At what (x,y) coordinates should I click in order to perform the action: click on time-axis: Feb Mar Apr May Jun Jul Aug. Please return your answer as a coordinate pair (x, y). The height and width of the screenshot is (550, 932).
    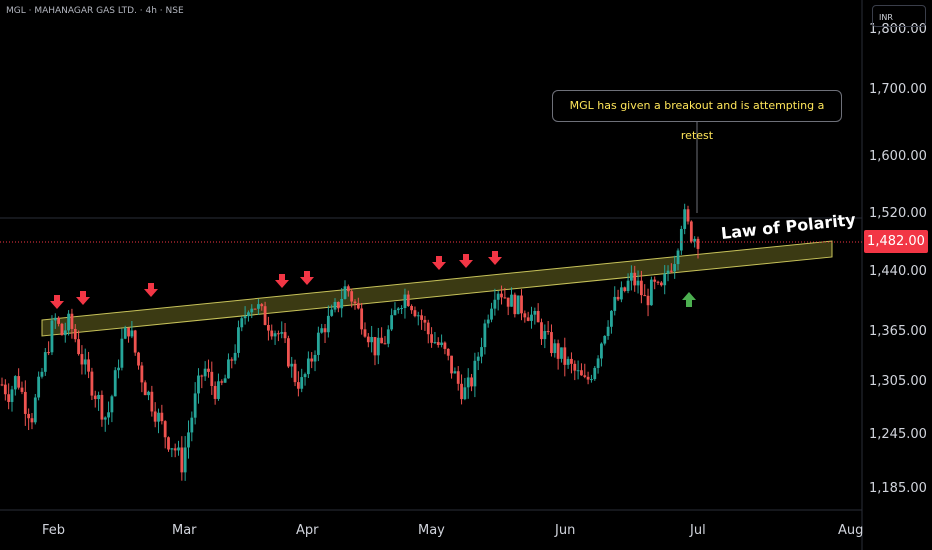
    Looking at the image, I should click on (452, 530).